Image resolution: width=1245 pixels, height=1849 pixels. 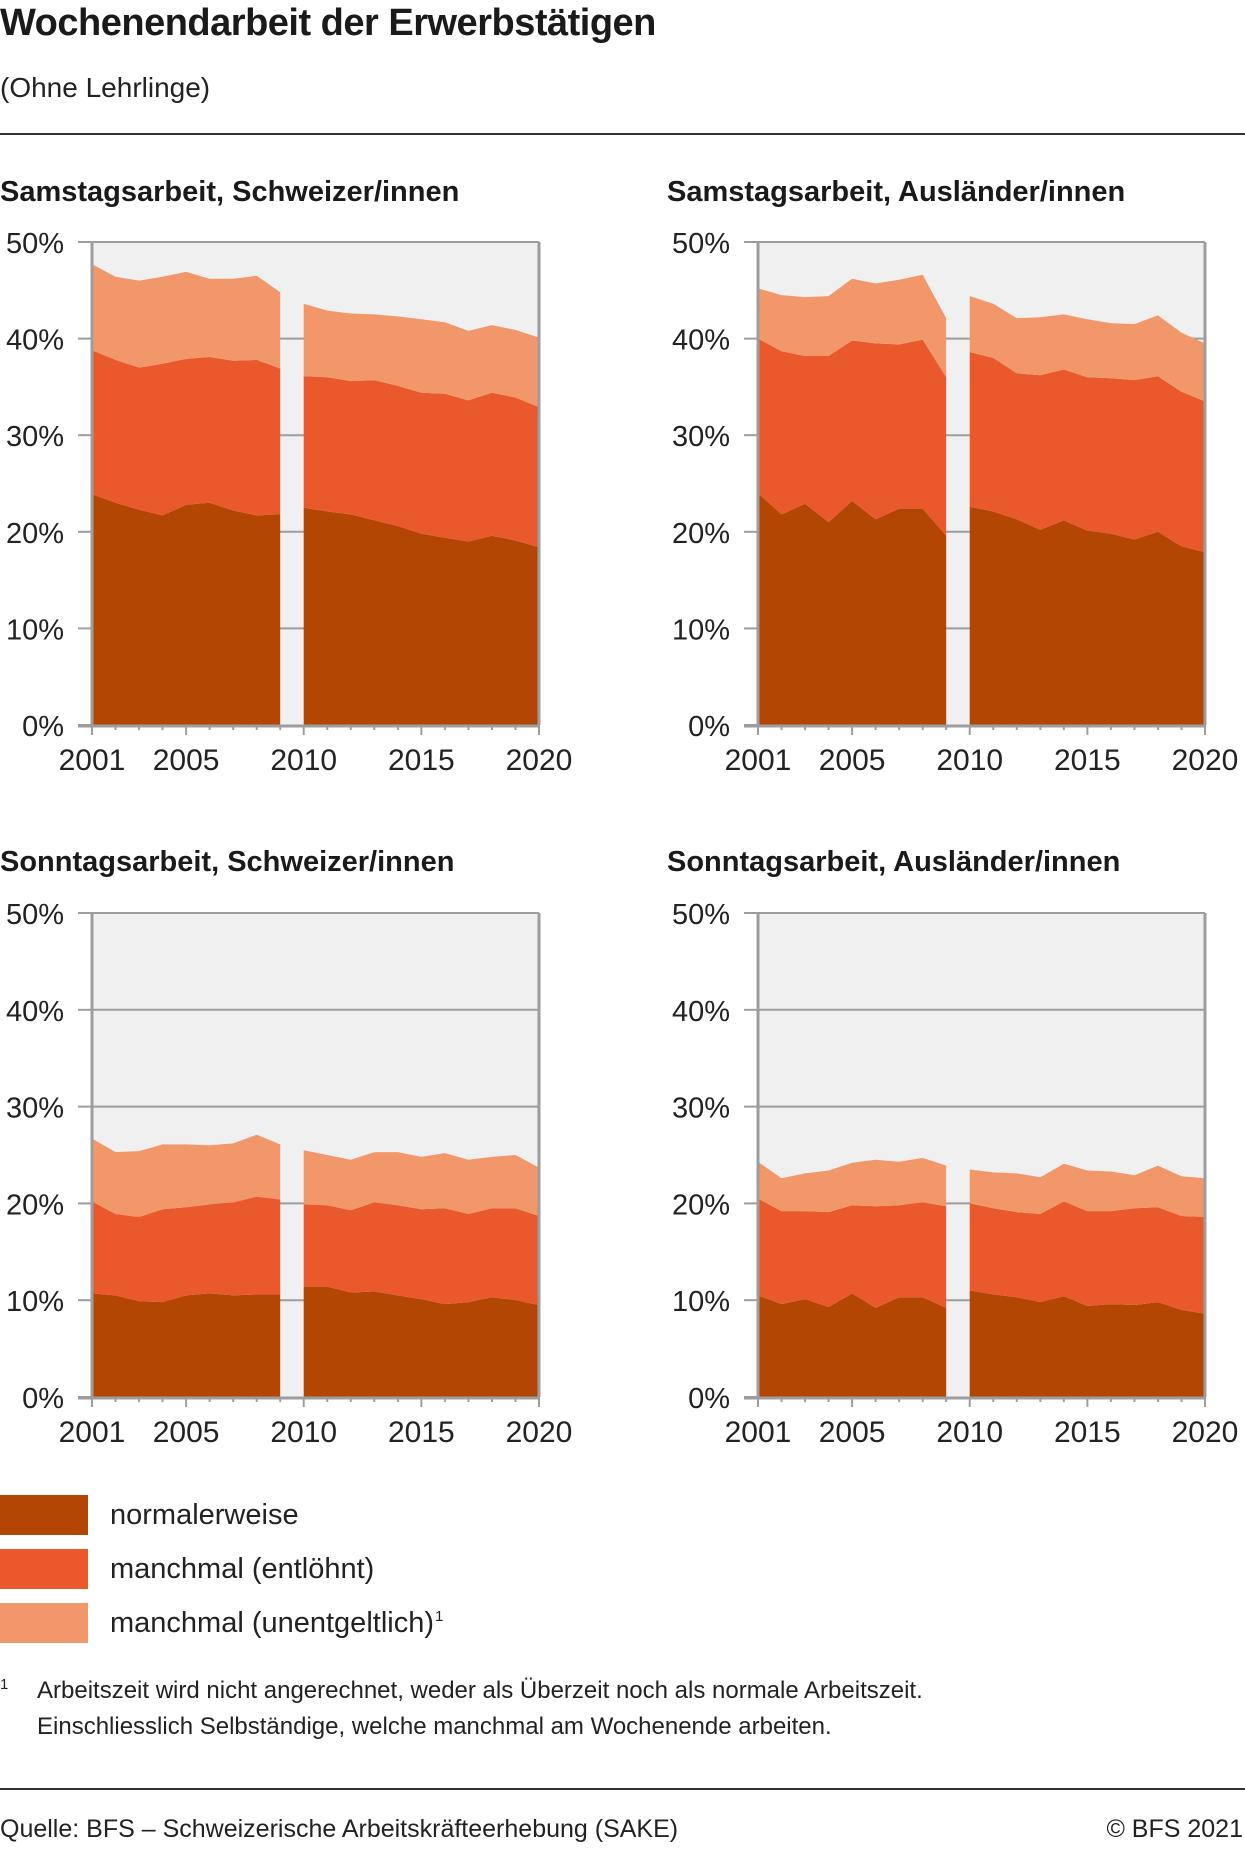 What do you see at coordinates (709, 1399) in the screenshot?
I see `y-tick-label-sunday-foreign: 0%` at bounding box center [709, 1399].